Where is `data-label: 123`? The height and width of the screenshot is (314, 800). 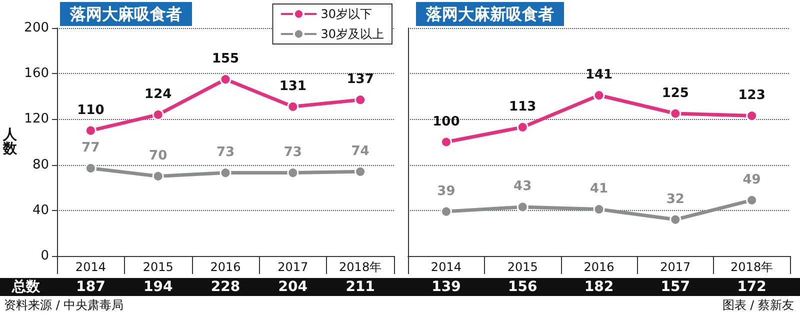
data-label: 123 is located at coordinates (752, 96).